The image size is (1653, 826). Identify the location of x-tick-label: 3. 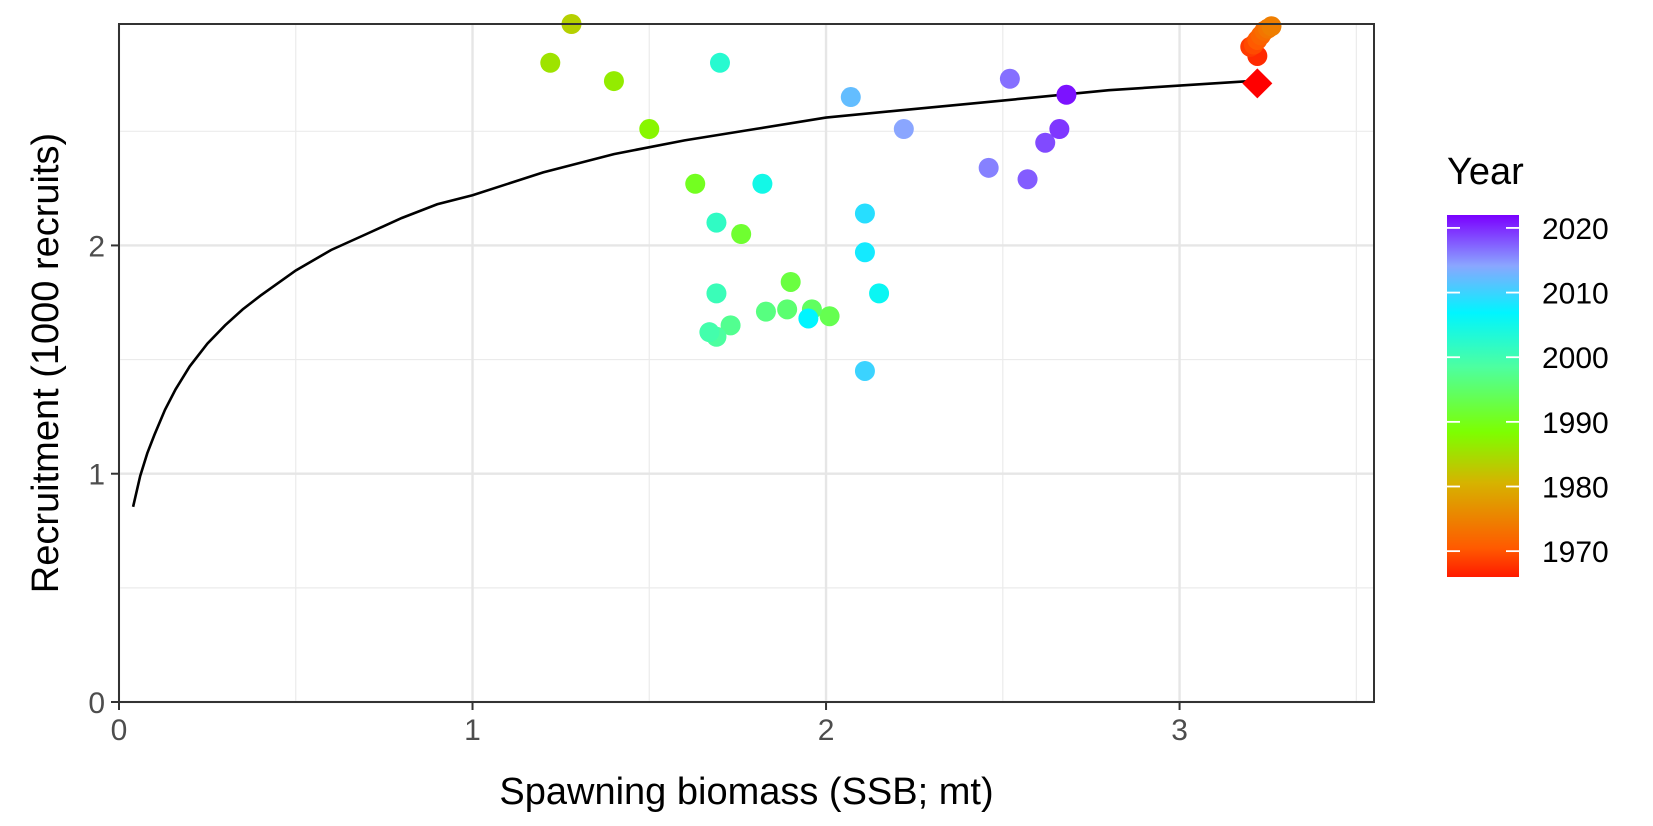
(1179, 730).